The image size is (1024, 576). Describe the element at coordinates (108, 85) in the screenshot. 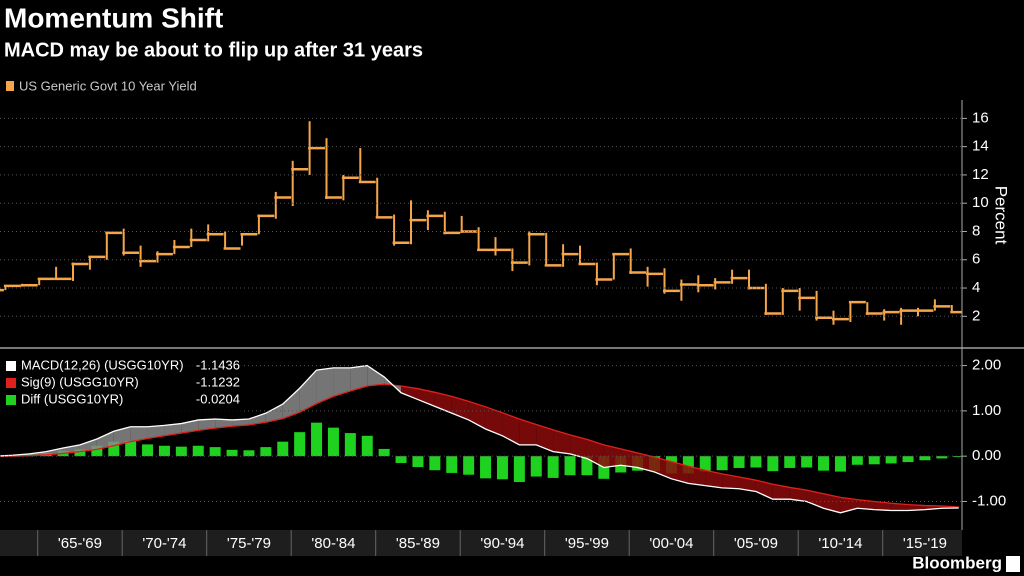

I see `legend-label: US Generic Govt 10 Year Yield` at that location.